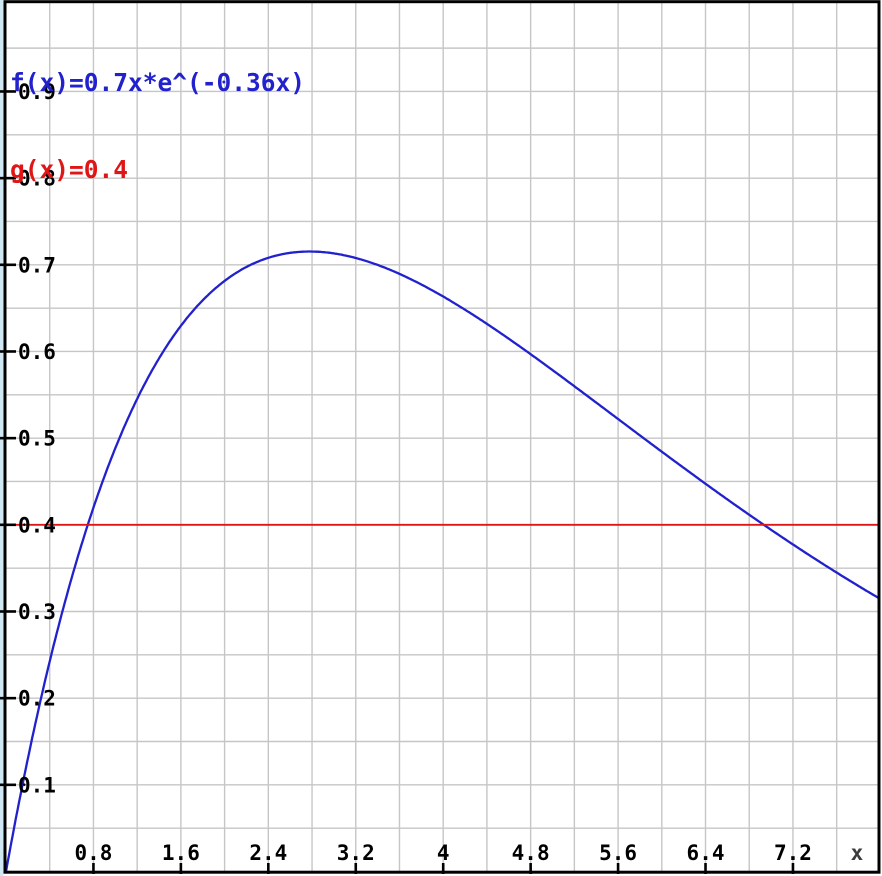  Describe the element at coordinates (37, 179) in the screenshot. I see `y-axis-tick-label: 0.8` at that location.